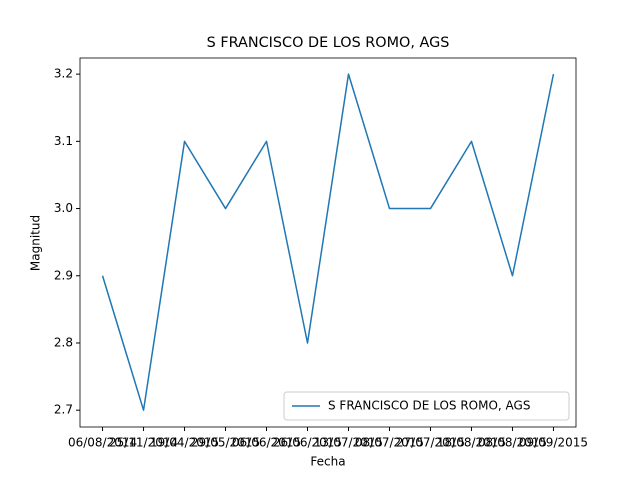 The height and width of the screenshot is (480, 640). What do you see at coordinates (63, 141) in the screenshot?
I see `y-tick-label: 3.1` at bounding box center [63, 141].